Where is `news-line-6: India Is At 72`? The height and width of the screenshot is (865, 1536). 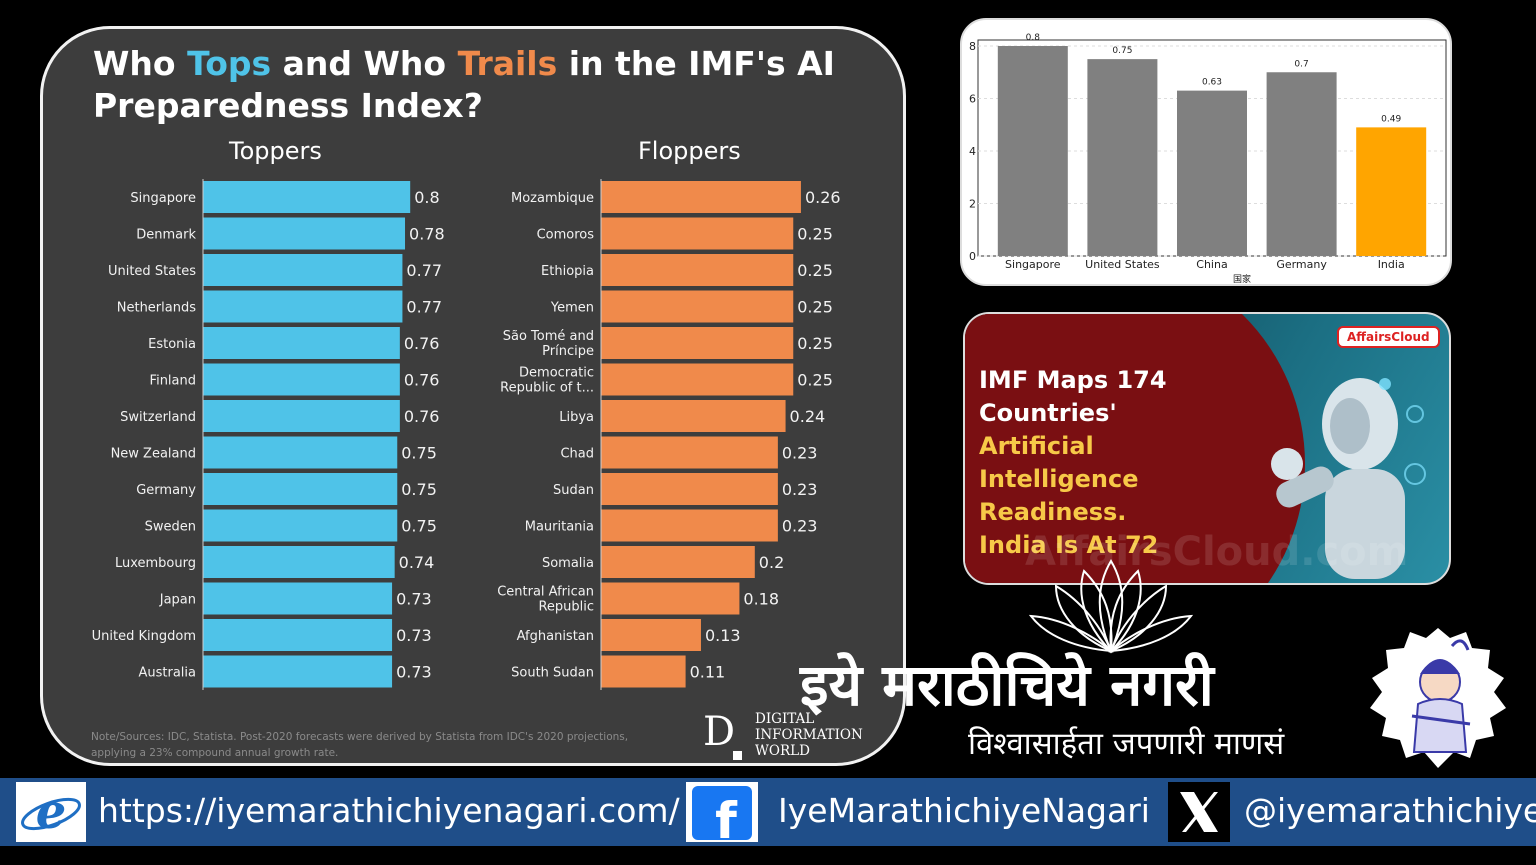
news-line-6: India Is At 72 is located at coordinates (1069, 545).